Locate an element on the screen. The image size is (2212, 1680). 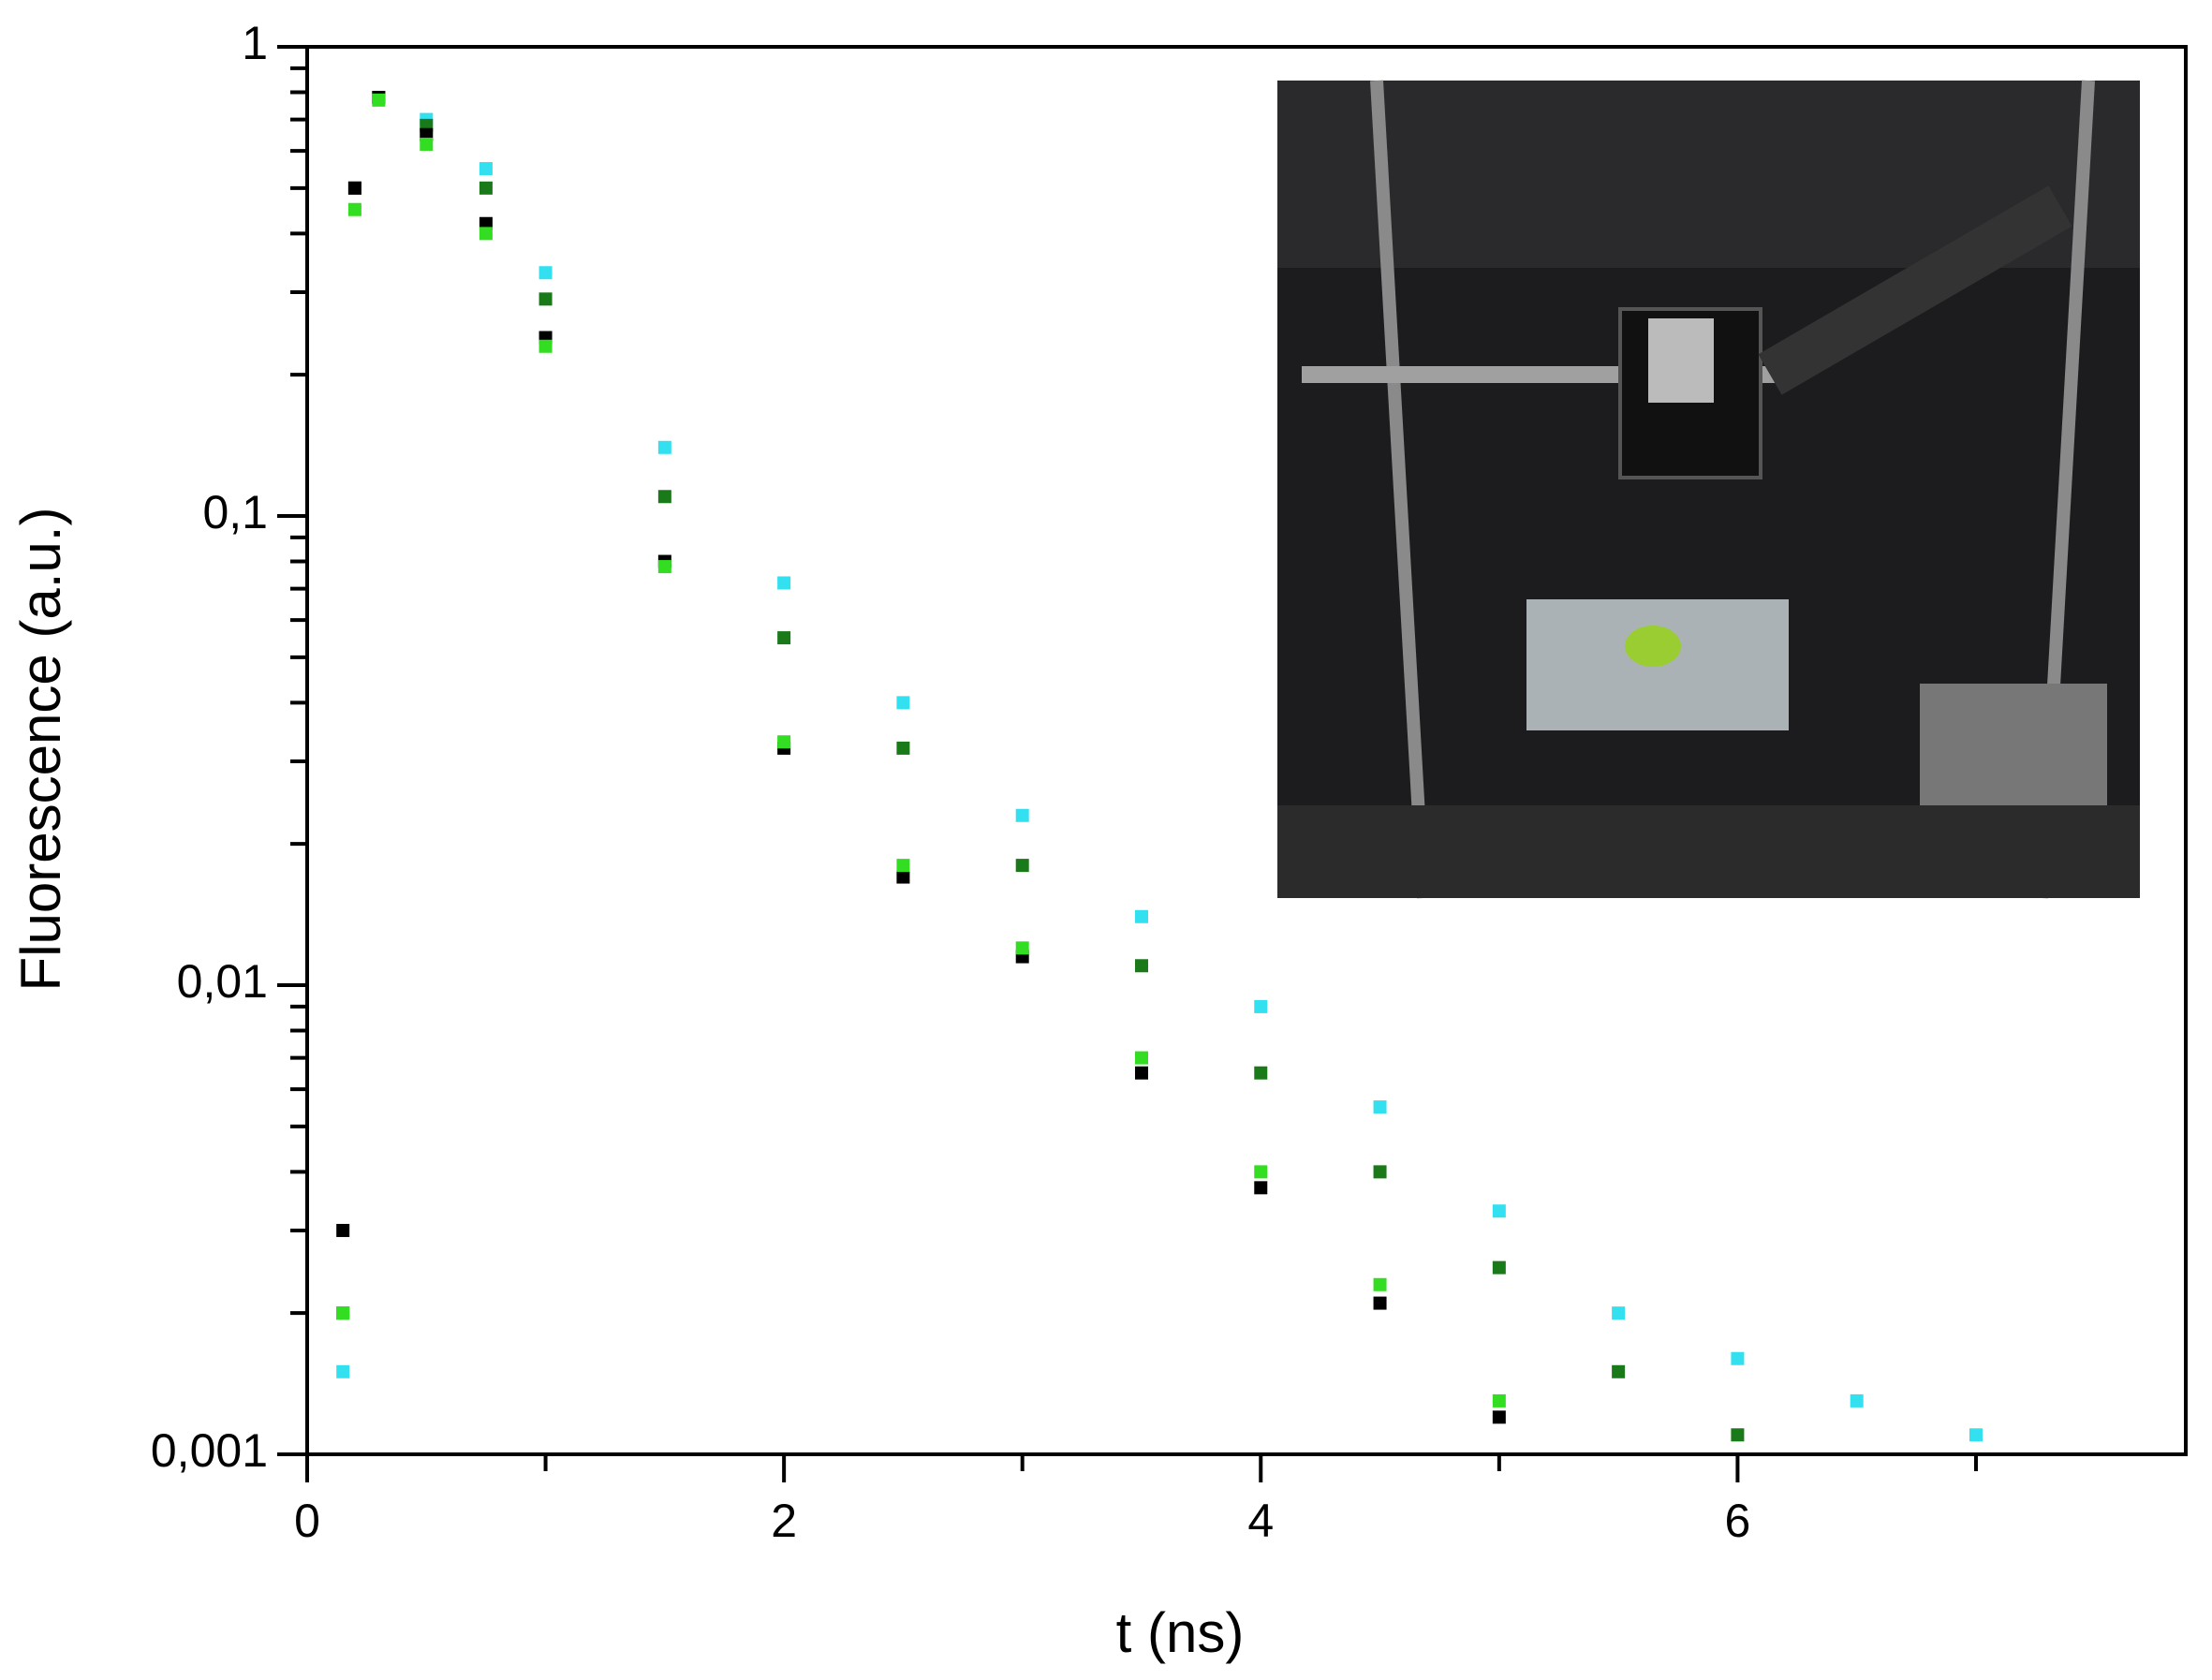
x-axis-label: t (ns) is located at coordinates (1180, 1633).